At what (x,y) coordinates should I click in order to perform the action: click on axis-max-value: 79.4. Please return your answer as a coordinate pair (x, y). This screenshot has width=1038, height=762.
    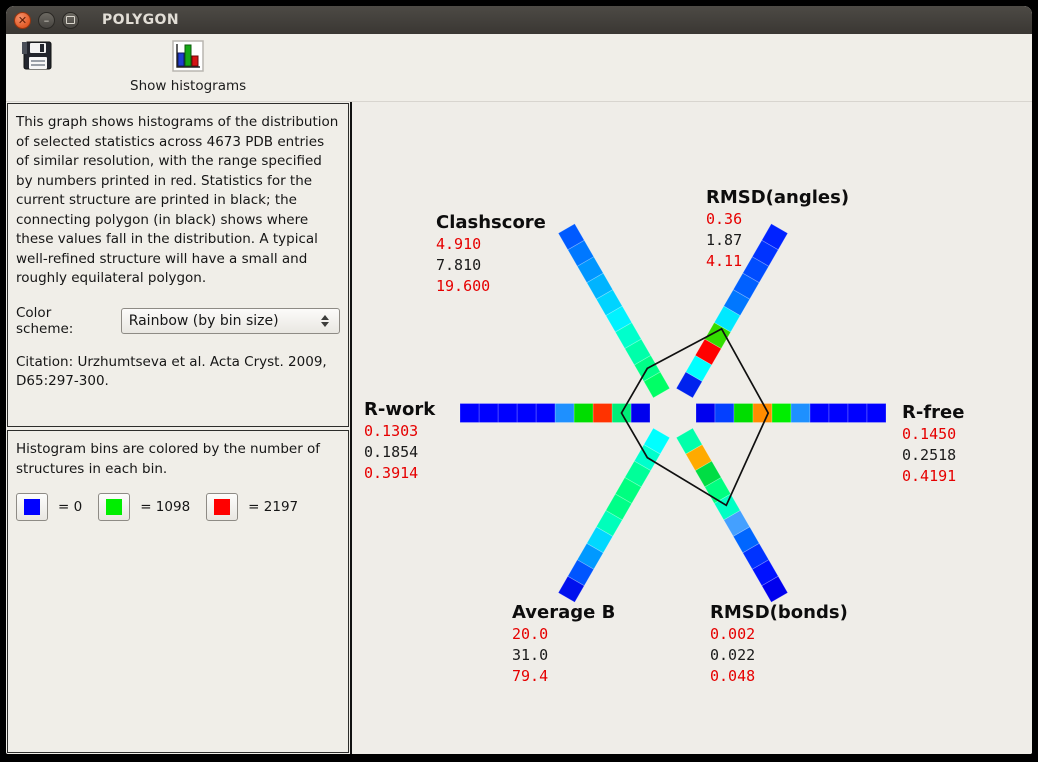
    Looking at the image, I should click on (530, 676).